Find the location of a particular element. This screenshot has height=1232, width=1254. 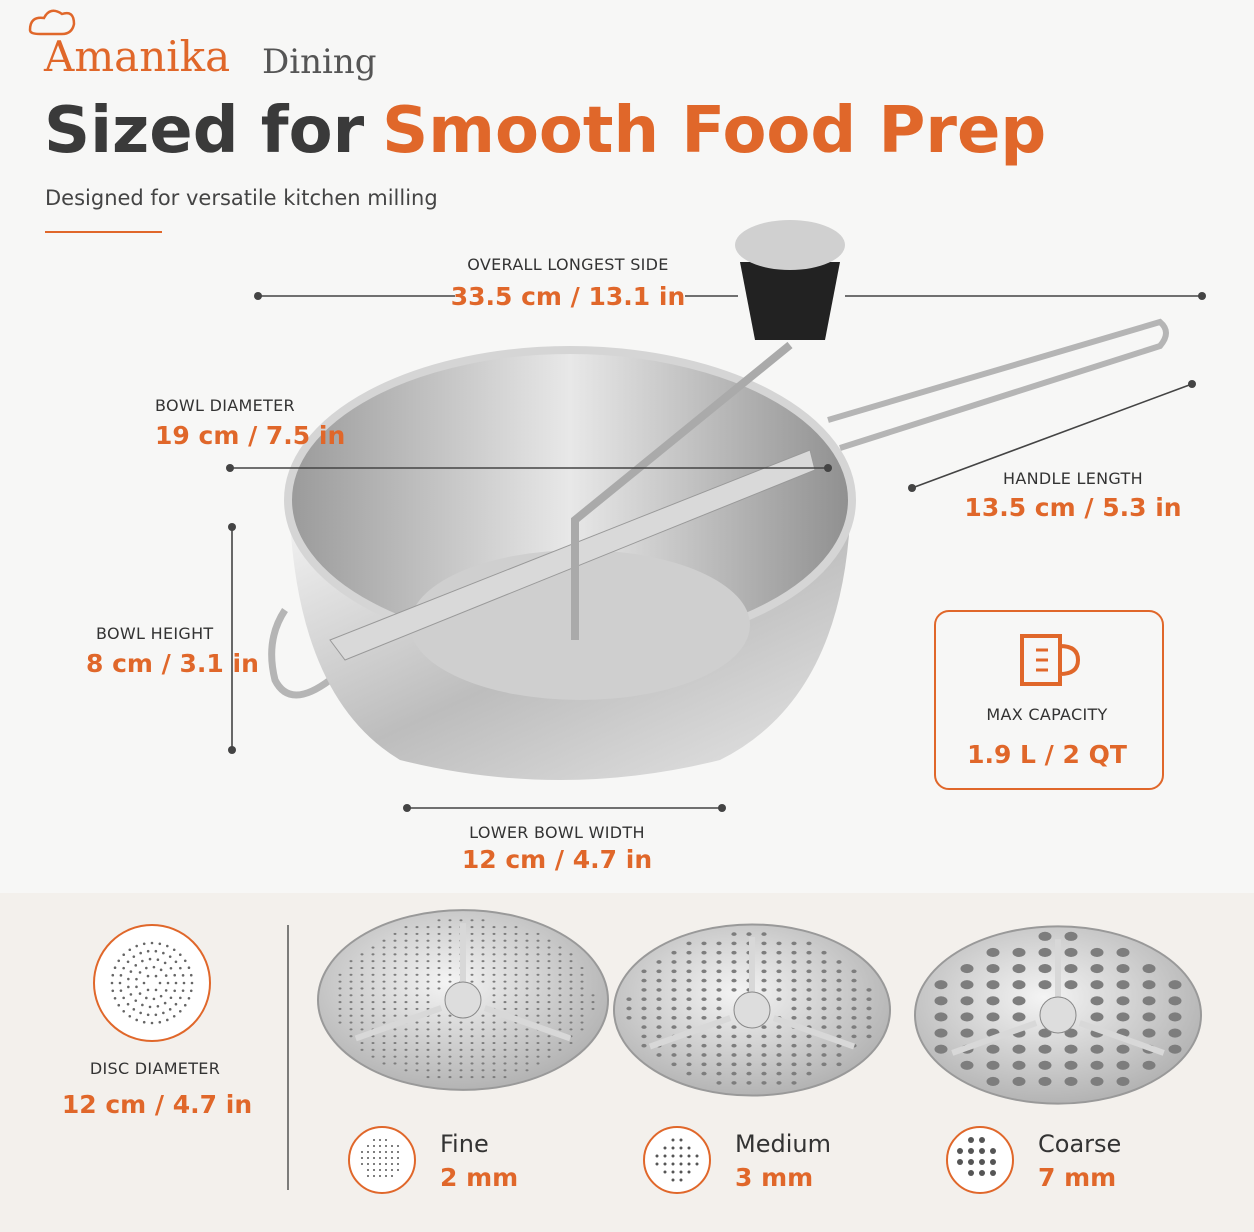

title: Sized for Smooth Food Prep is located at coordinates (545, 131).